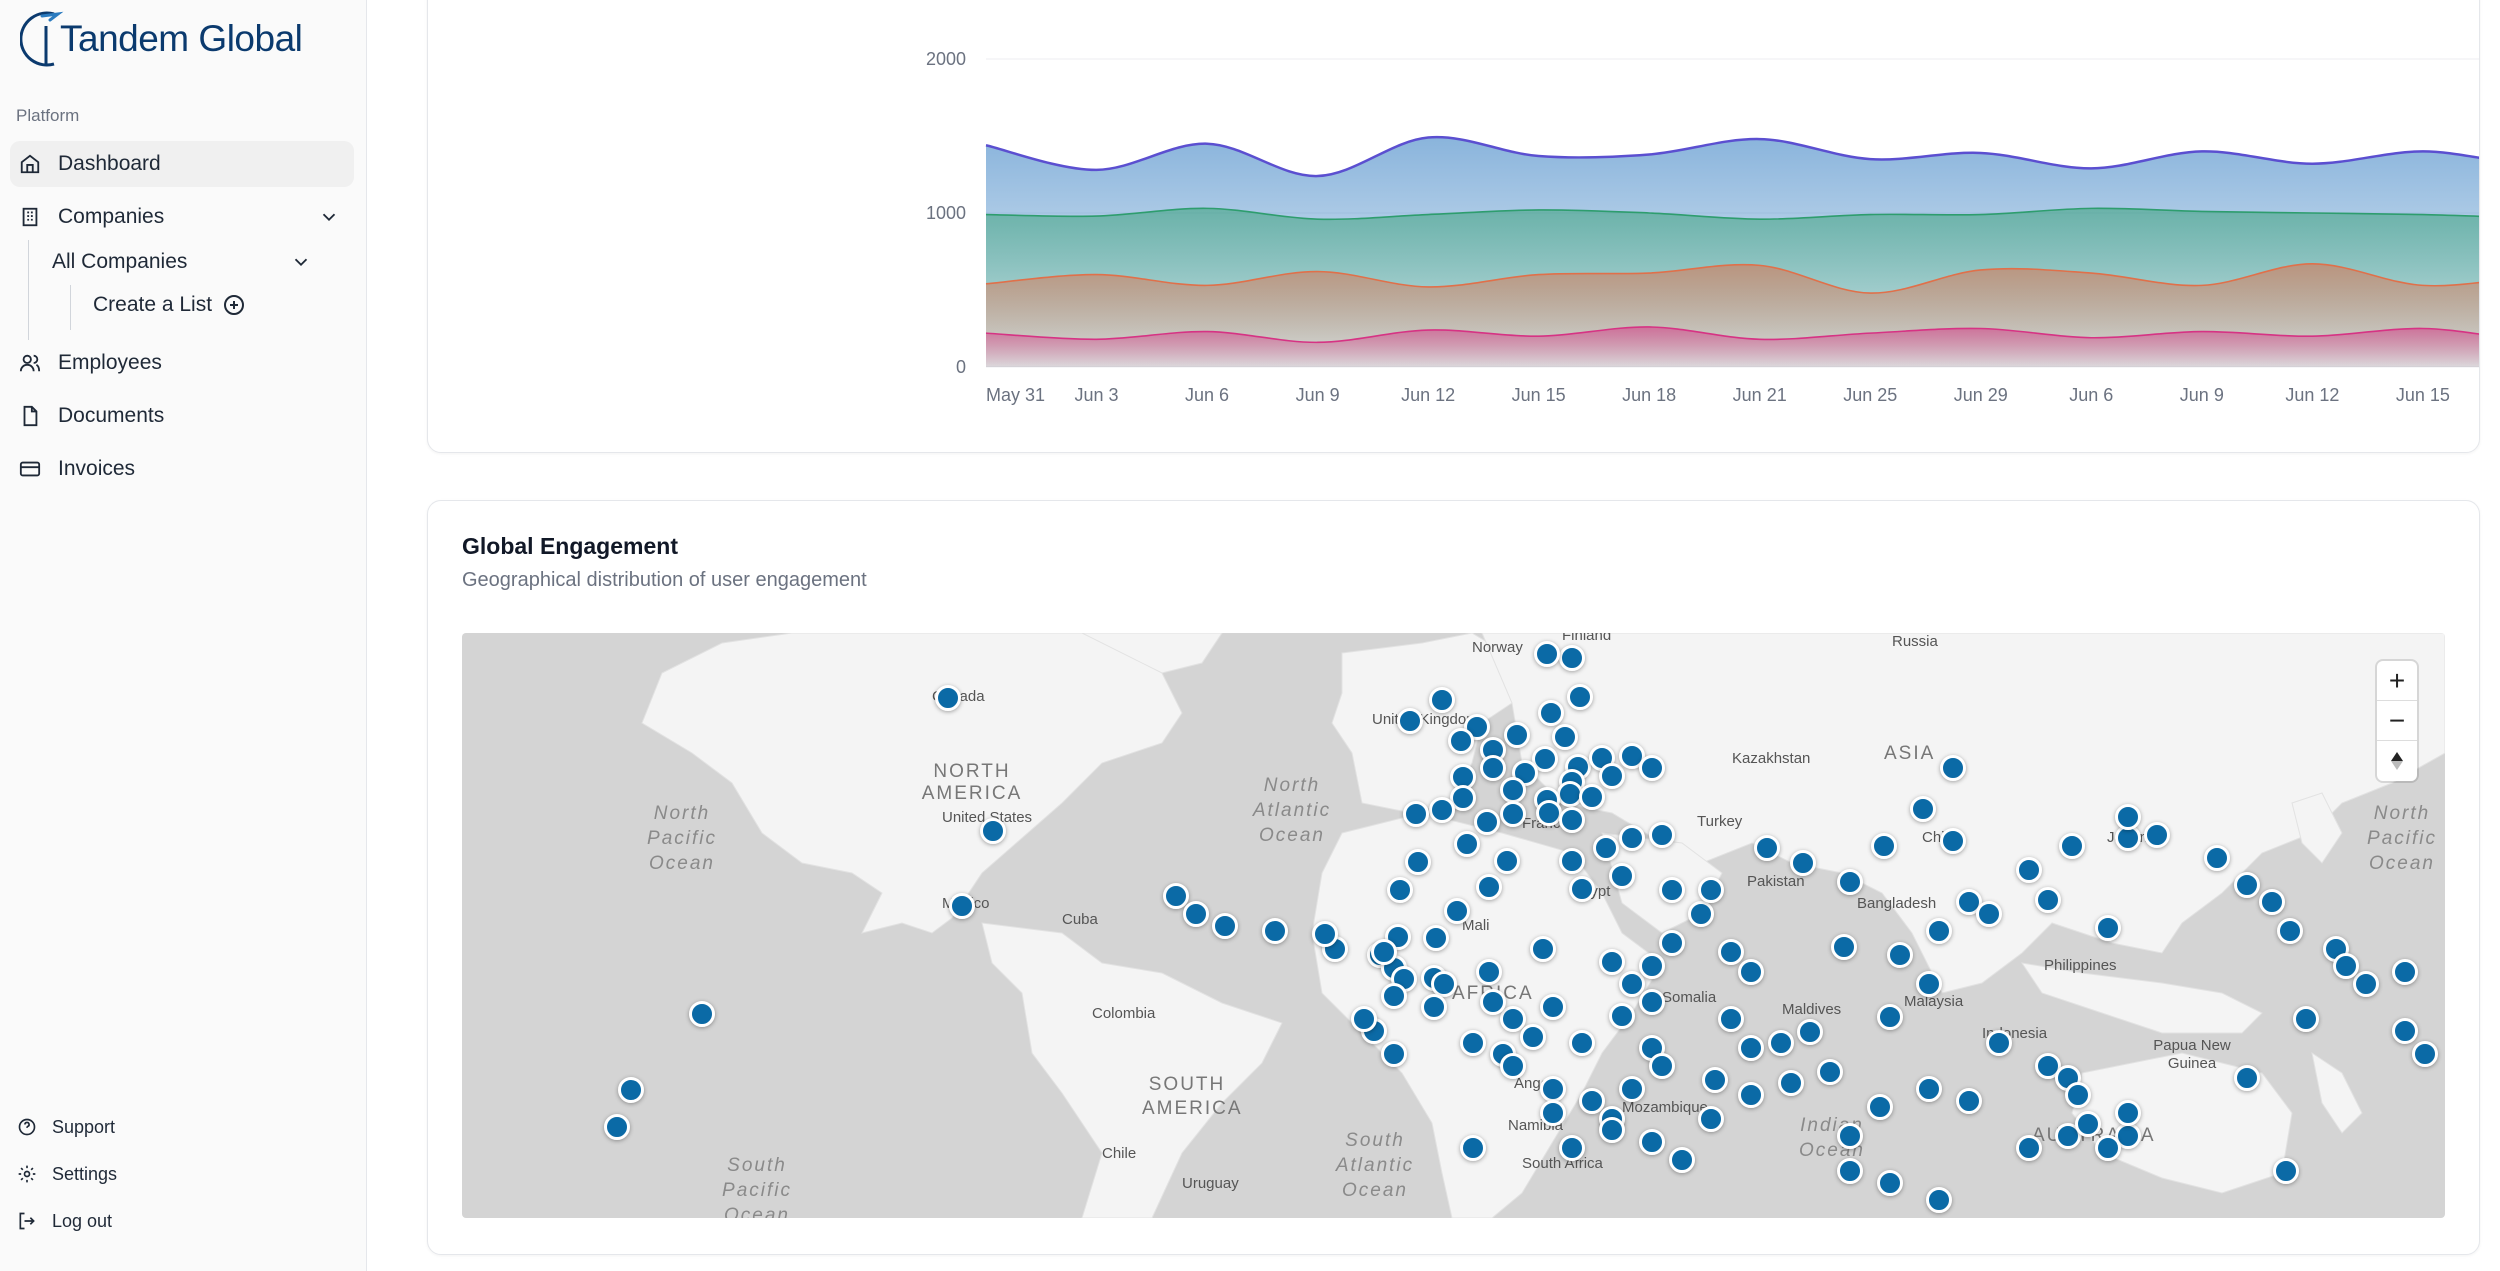 This screenshot has height=1271, width=2500. What do you see at coordinates (182, 262) in the screenshot?
I see `sidebar-subitem-all-companies: All Companies` at bounding box center [182, 262].